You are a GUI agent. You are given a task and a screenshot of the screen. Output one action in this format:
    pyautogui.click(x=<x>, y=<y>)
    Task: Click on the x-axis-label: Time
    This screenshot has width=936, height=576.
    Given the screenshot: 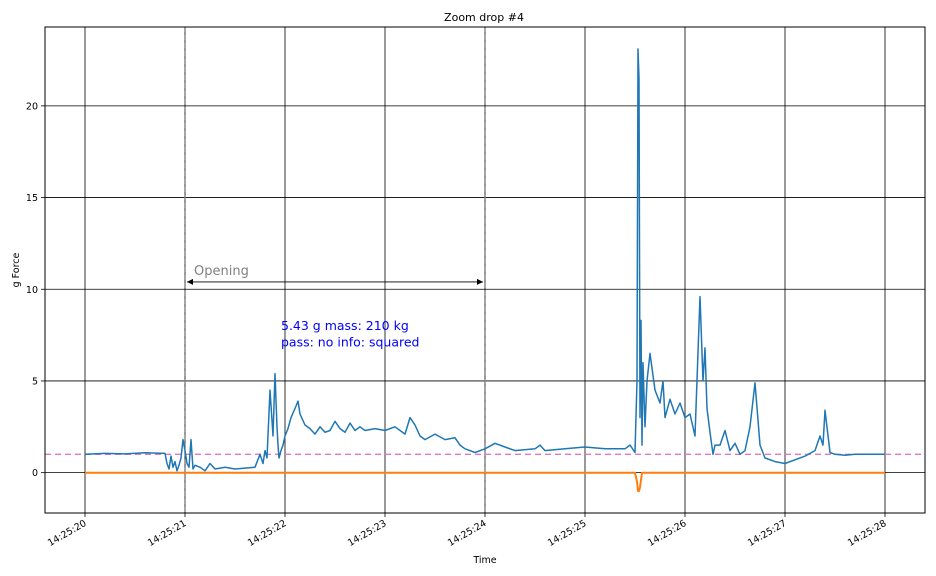 What is the action you would take?
    pyautogui.click(x=484, y=560)
    